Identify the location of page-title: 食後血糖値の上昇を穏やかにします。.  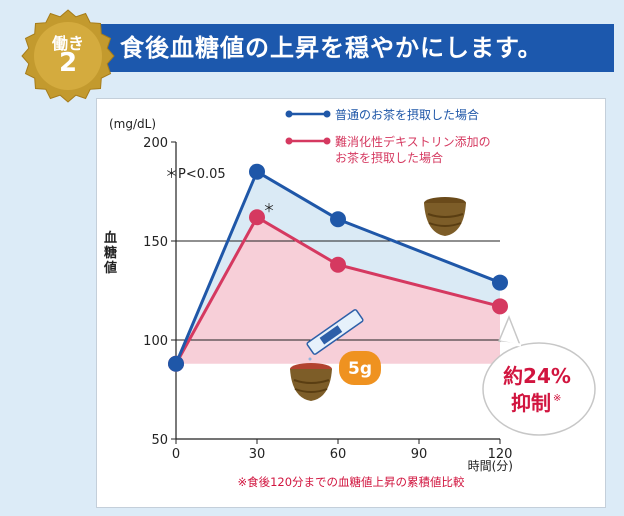
(331, 48).